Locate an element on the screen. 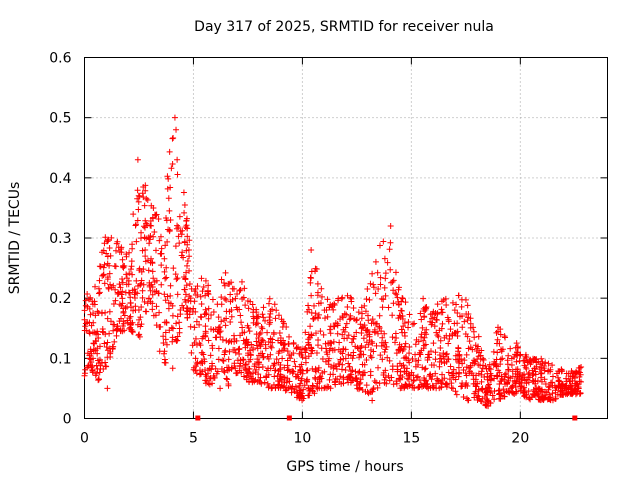 The width and height of the screenshot is (640, 485). x-tick-labels: 0 5 10 15 20 is located at coordinates (304, 439).